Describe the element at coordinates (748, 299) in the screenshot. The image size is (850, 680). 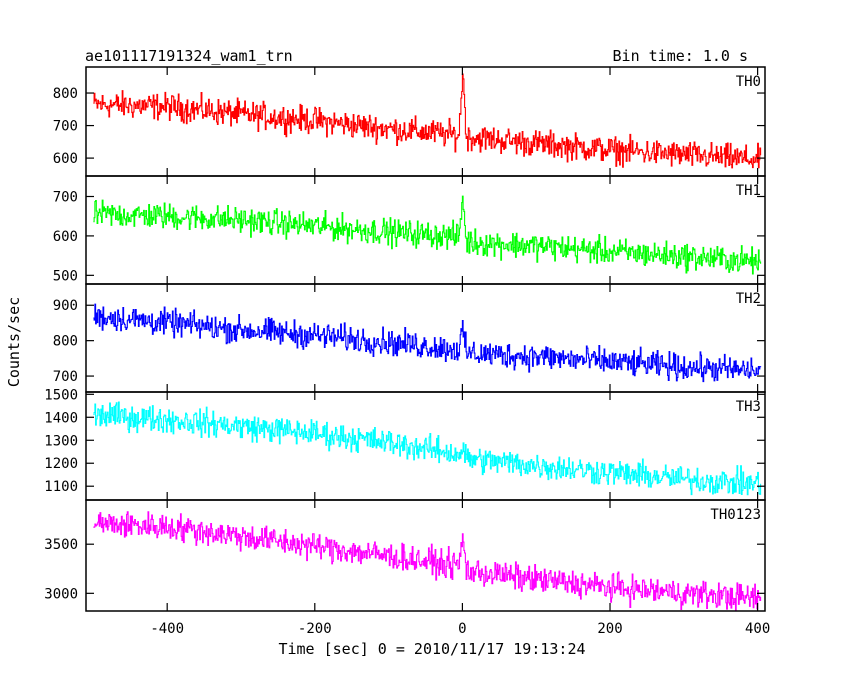
I see `panel-label-th2: TH2` at that location.